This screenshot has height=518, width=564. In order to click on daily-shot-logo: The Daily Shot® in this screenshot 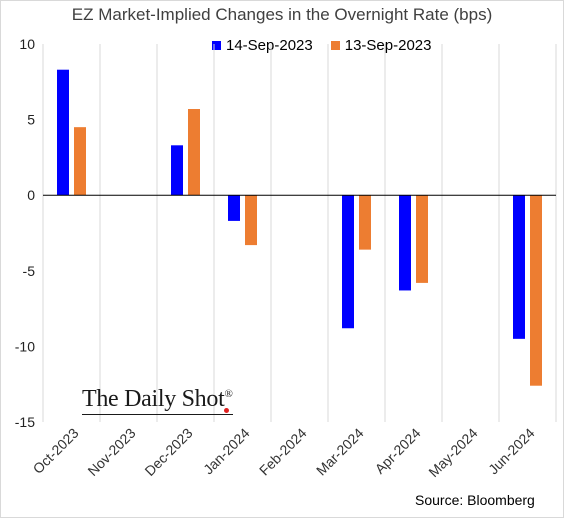, I will do `click(157, 400)`.